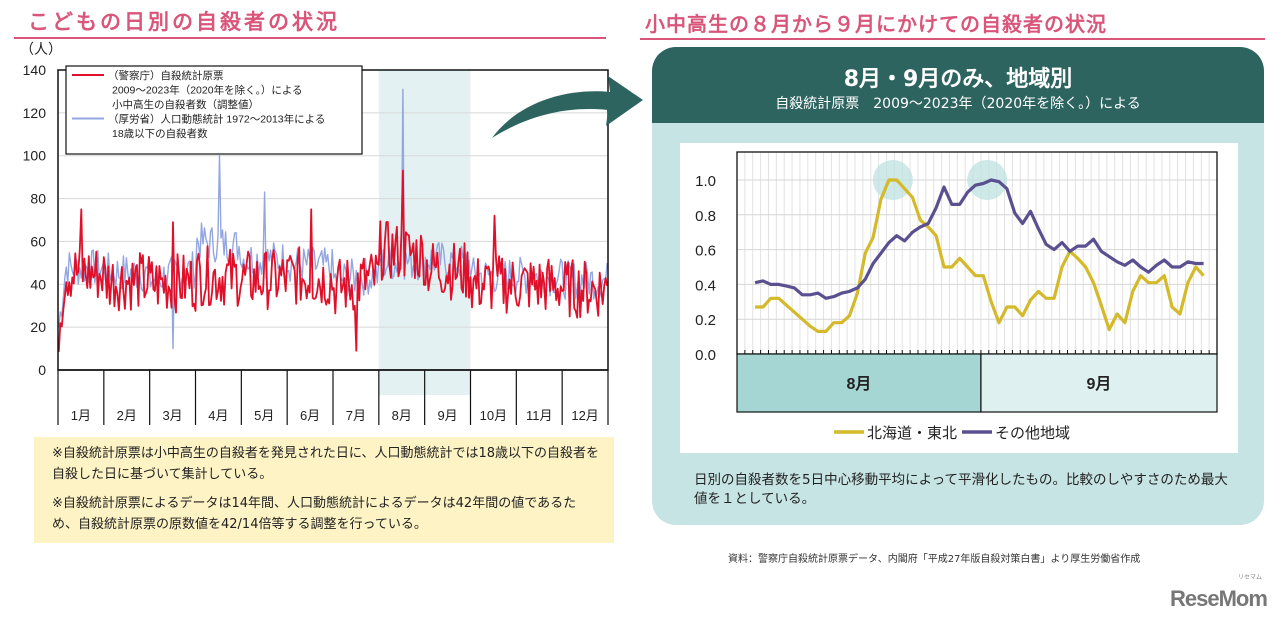  What do you see at coordinates (38, 241) in the screenshot?
I see `y-tick-label: 60` at bounding box center [38, 241].